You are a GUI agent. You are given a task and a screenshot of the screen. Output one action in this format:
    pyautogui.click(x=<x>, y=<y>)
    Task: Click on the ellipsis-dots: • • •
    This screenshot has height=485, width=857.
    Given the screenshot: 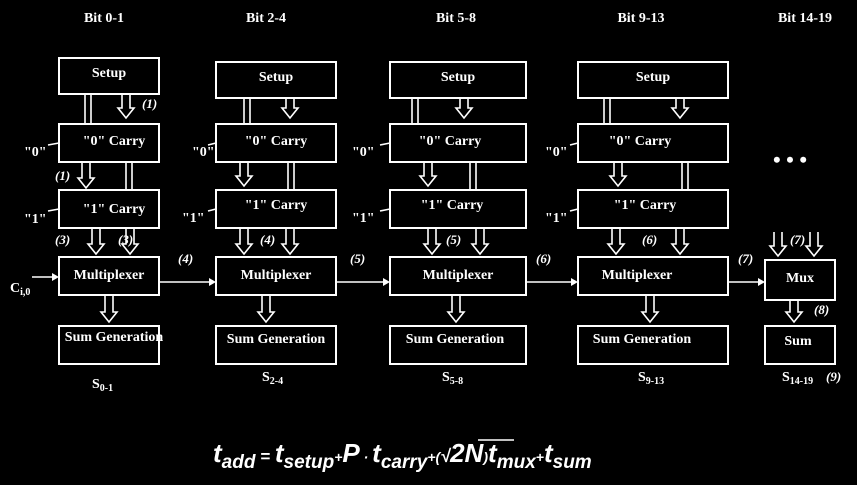 What is the action you would take?
    pyautogui.click(x=790, y=159)
    